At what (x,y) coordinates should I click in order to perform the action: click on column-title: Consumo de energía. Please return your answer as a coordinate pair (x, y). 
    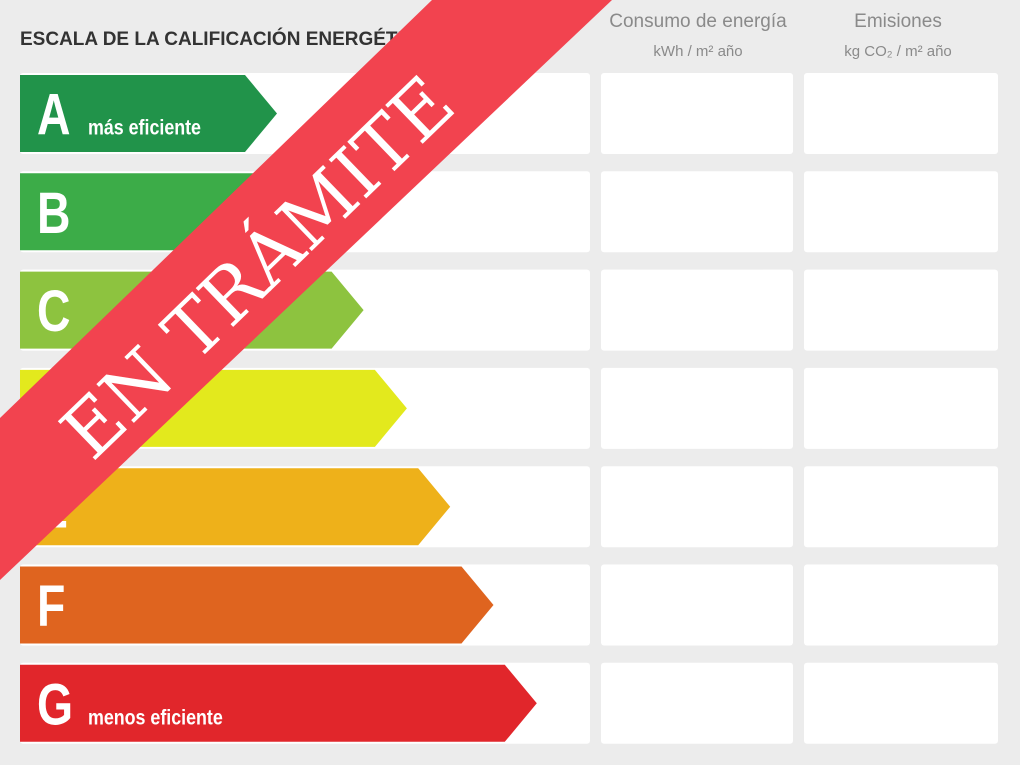
    Looking at the image, I should click on (698, 21).